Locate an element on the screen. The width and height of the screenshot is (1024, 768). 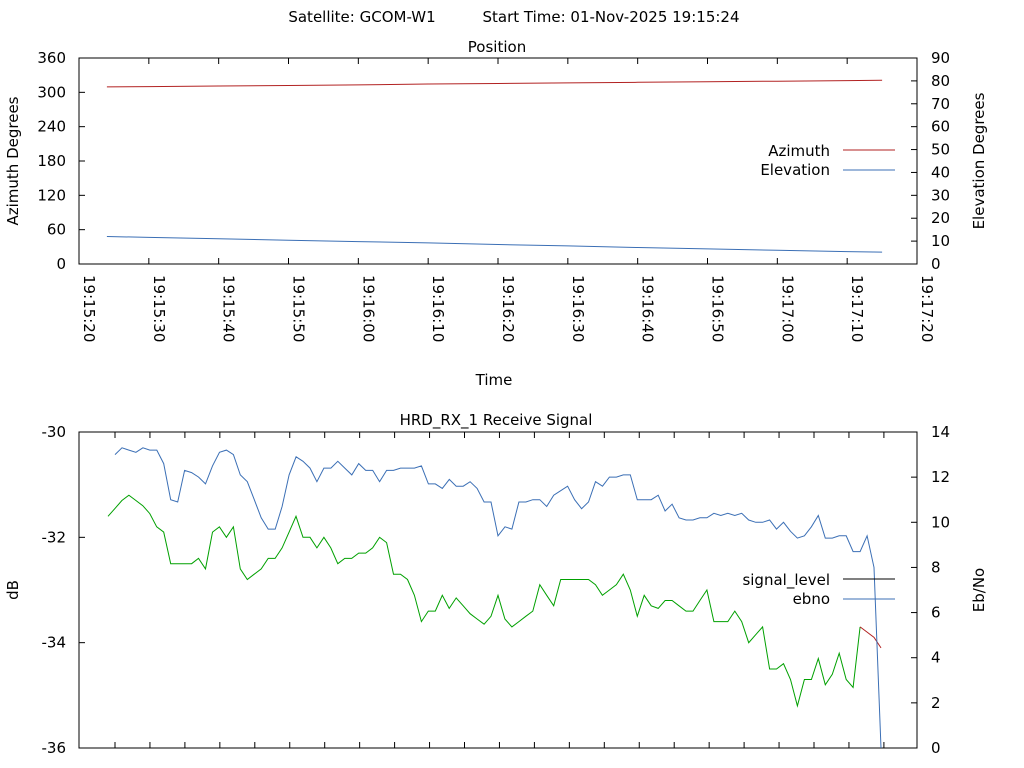
start-time-label: Start Time: 01-Nov-2025 19:15:24 is located at coordinates (610, 17).